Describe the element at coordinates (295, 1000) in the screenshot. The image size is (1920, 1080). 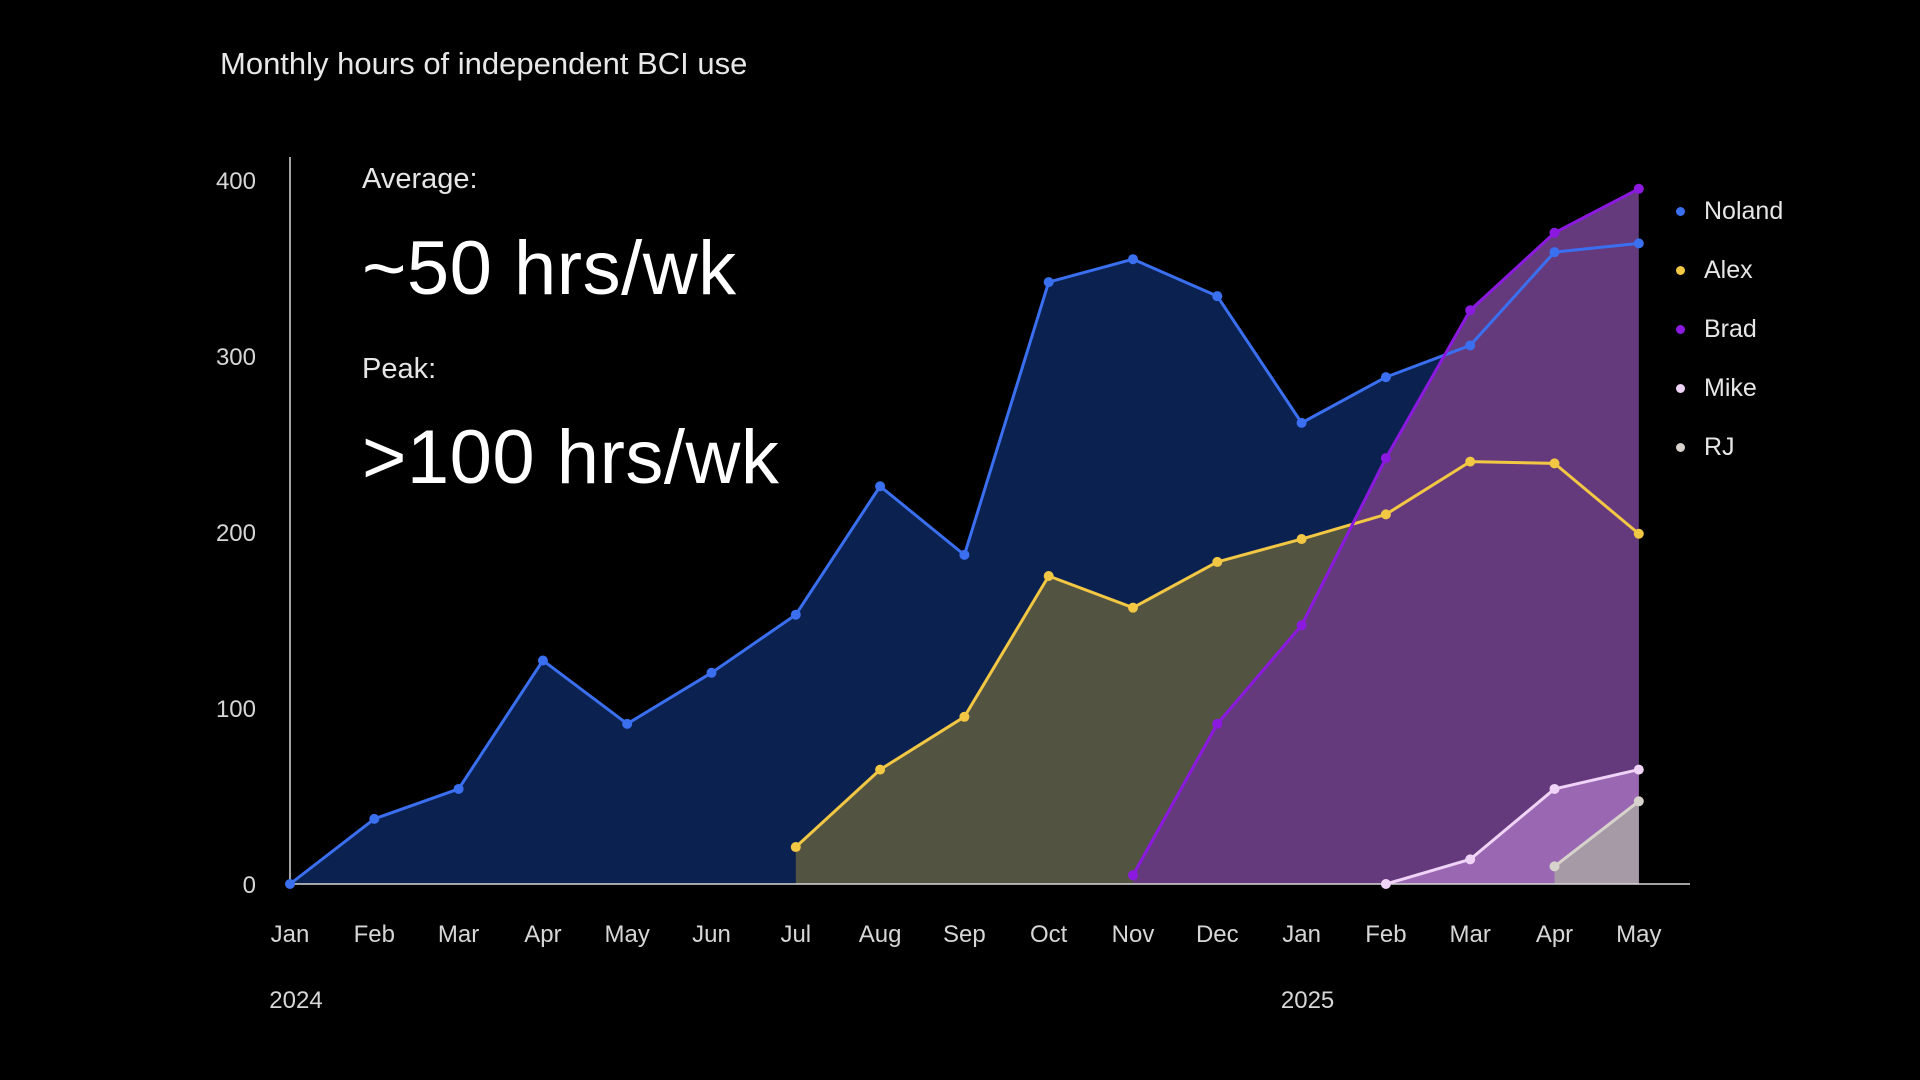
I see `year-label-2024: 2024` at that location.